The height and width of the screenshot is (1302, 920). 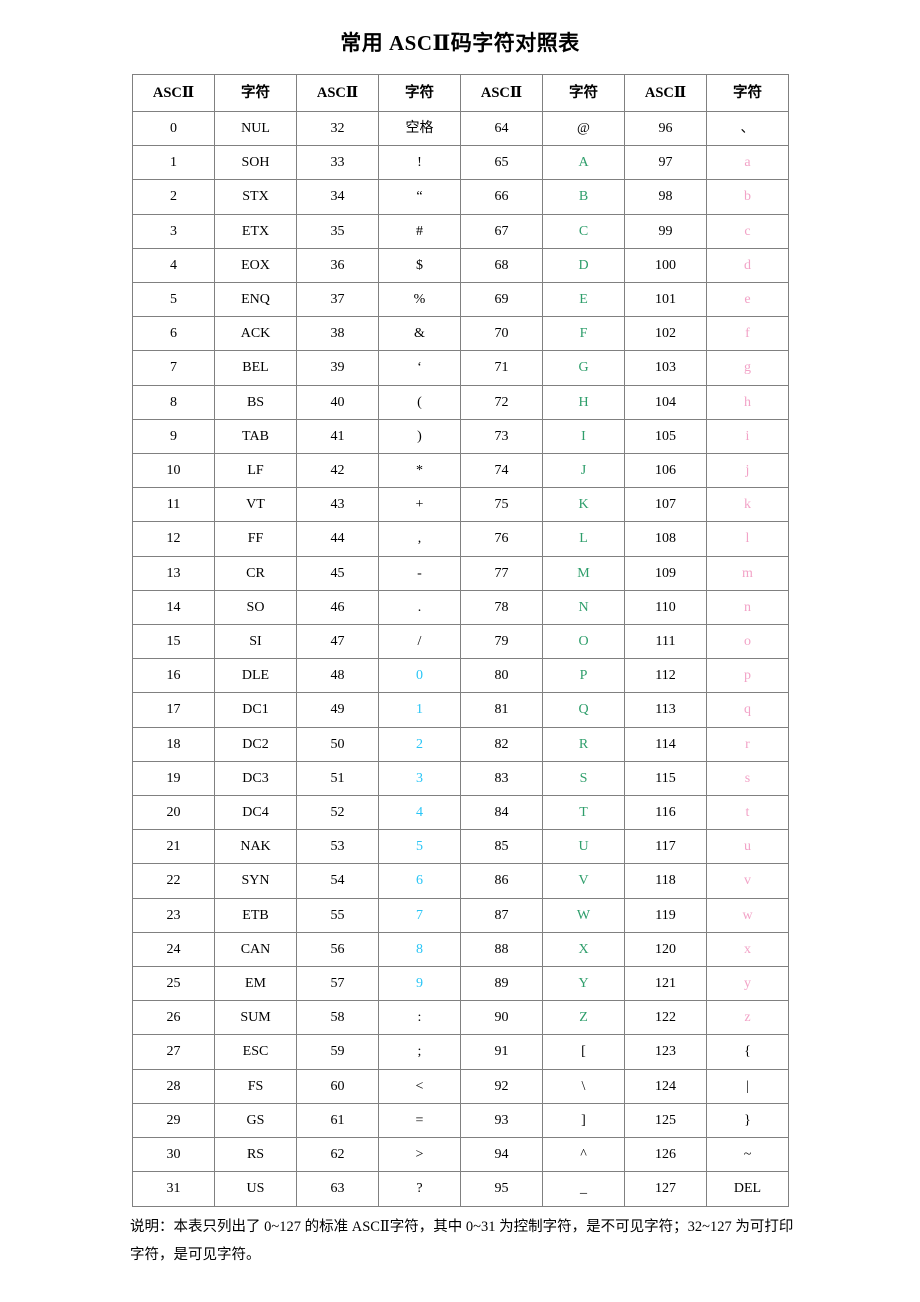 I want to click on ascii-code-cell: 110, so click(x=665, y=607).